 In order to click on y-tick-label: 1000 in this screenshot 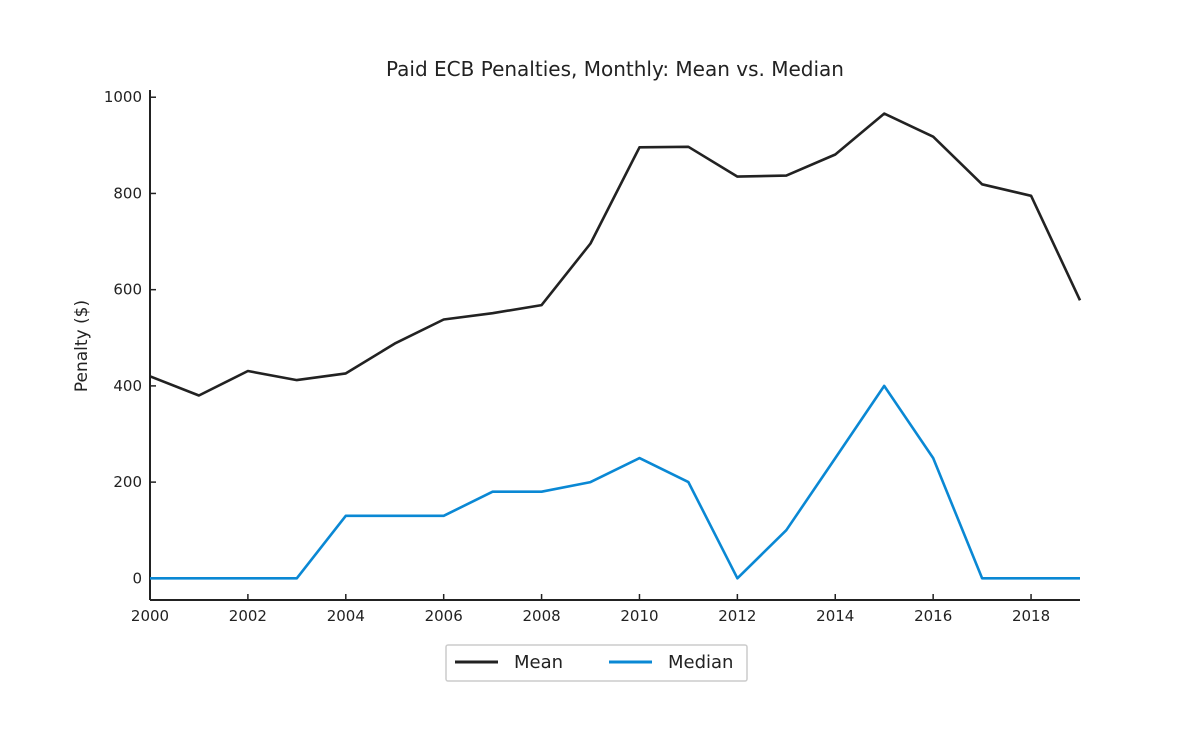, I will do `click(123, 97)`.